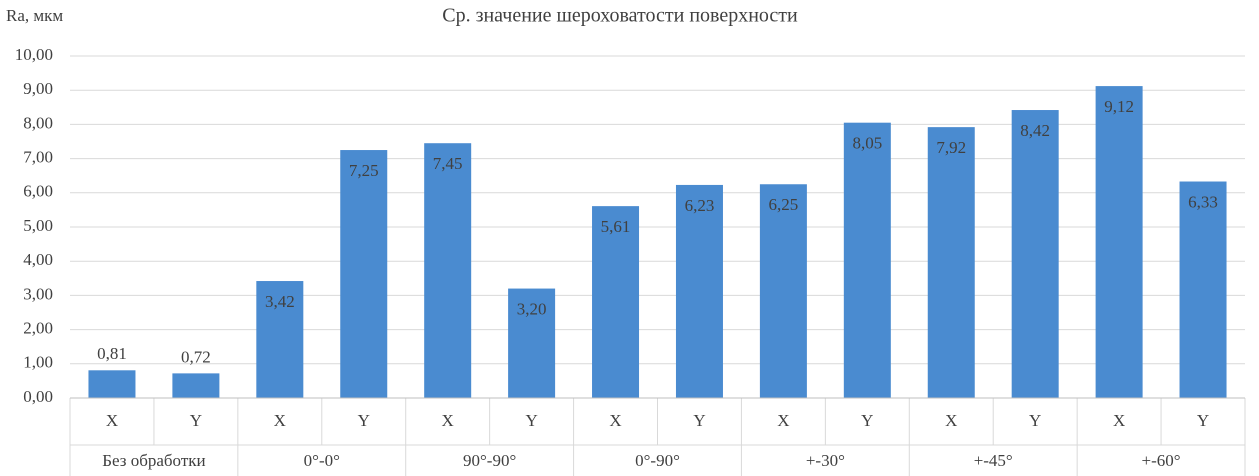  I want to click on data-label: 6,23, so click(700, 205).